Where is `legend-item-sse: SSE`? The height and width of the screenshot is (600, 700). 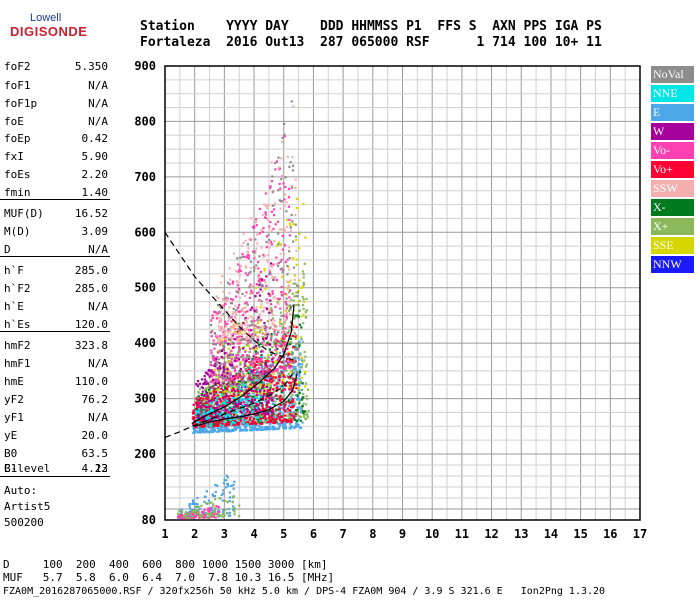
legend-item-sse: SSE is located at coordinates (672, 245).